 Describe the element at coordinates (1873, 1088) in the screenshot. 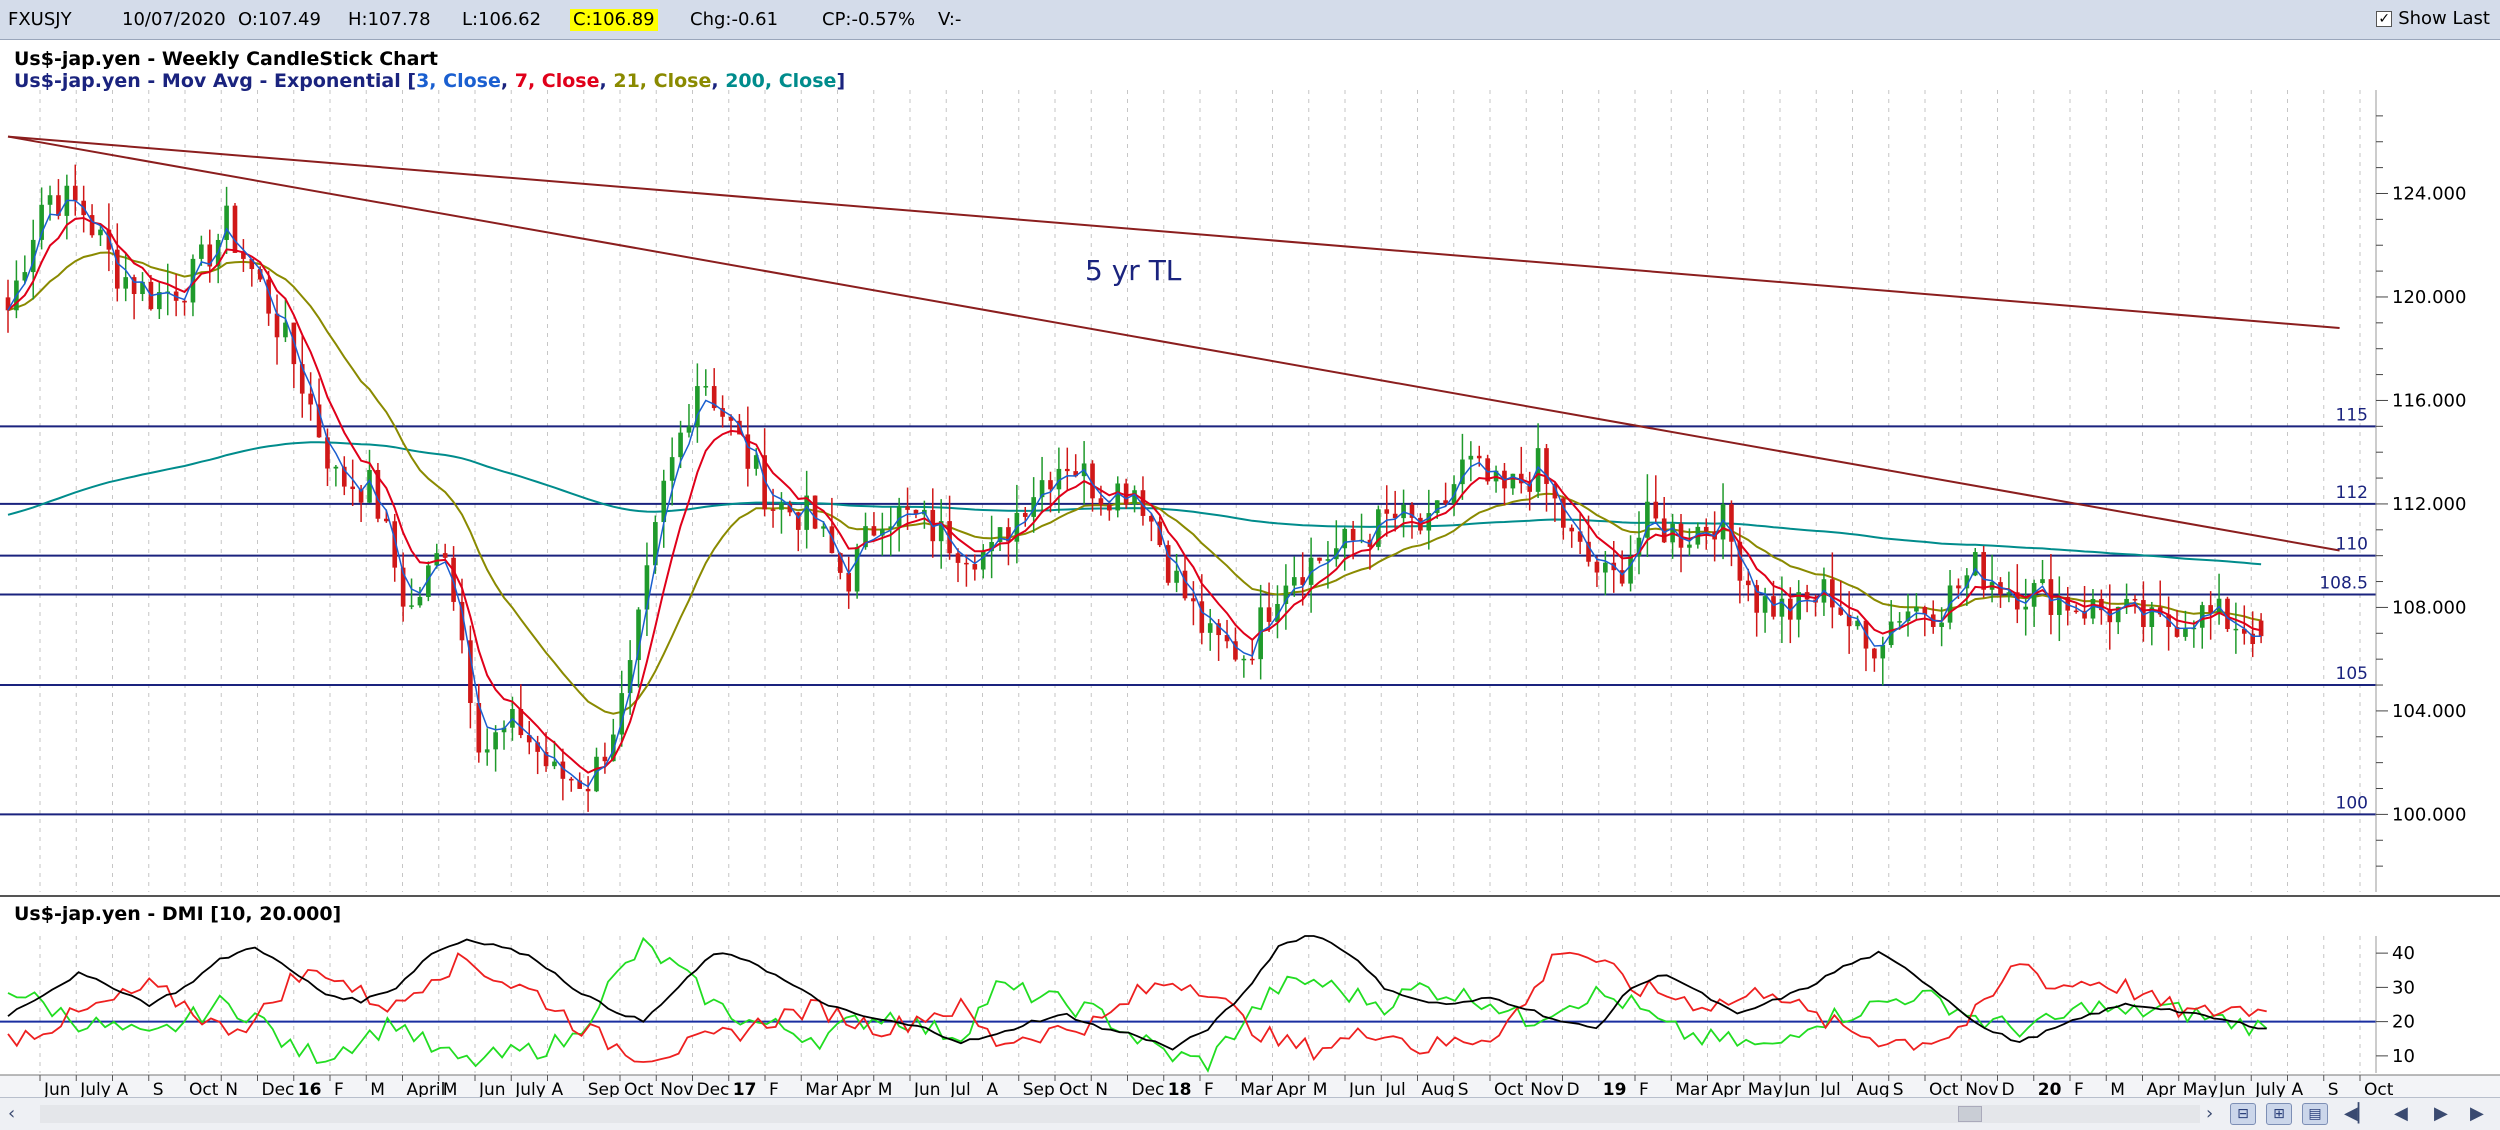

I see `x-tick-label: Aug` at that location.